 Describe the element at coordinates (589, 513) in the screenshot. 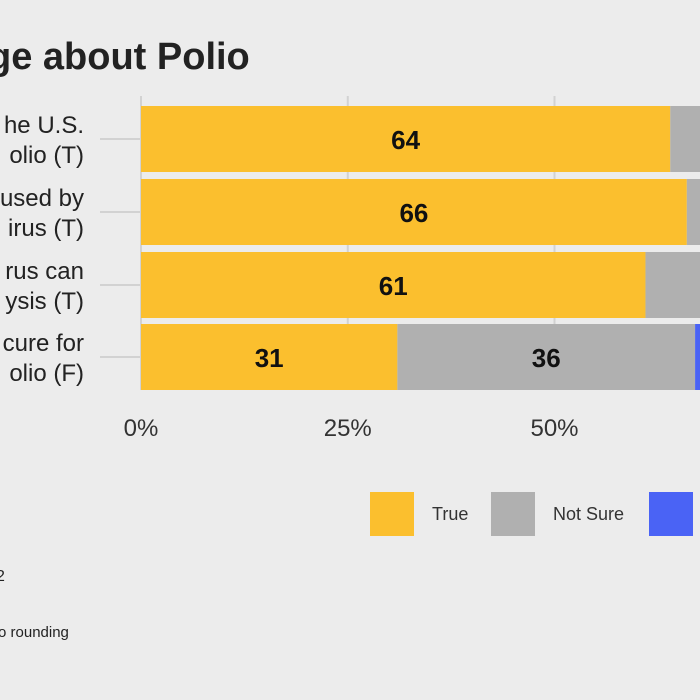

I see `legend-label-not-sure: Not Sure` at that location.